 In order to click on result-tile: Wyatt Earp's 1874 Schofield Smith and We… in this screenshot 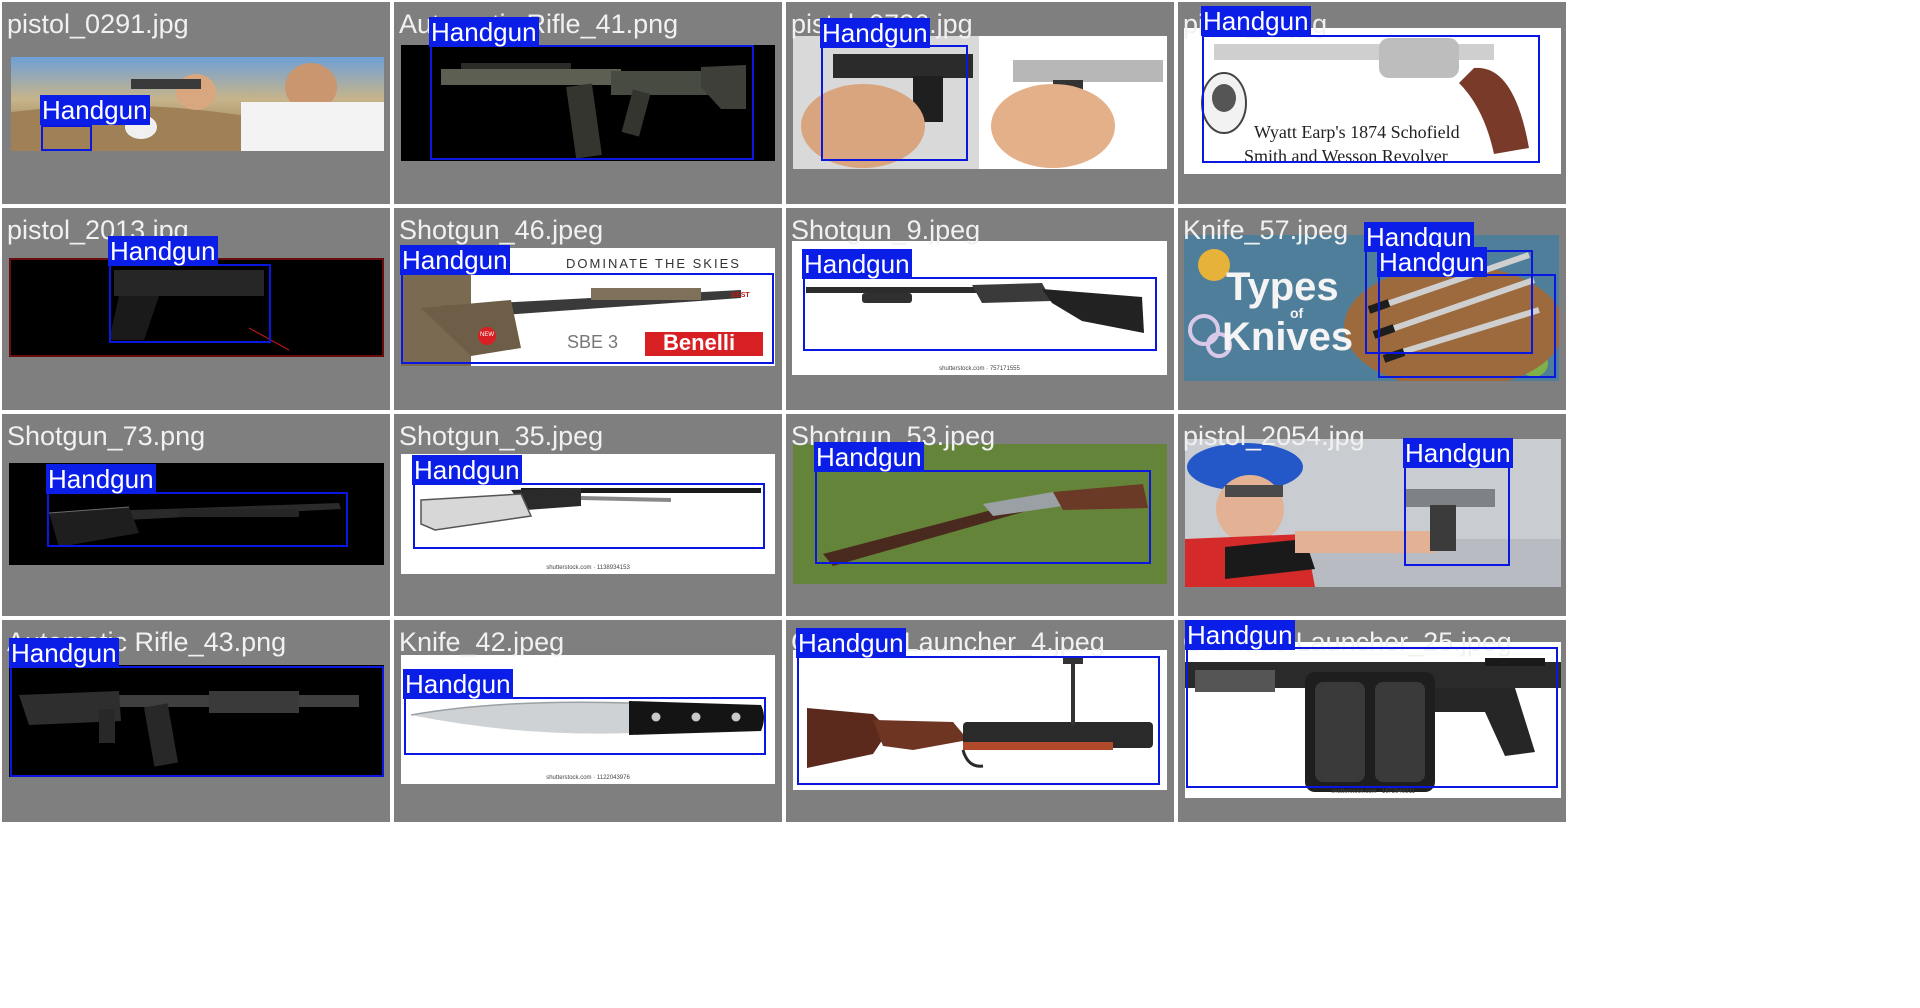, I will do `click(1372, 103)`.